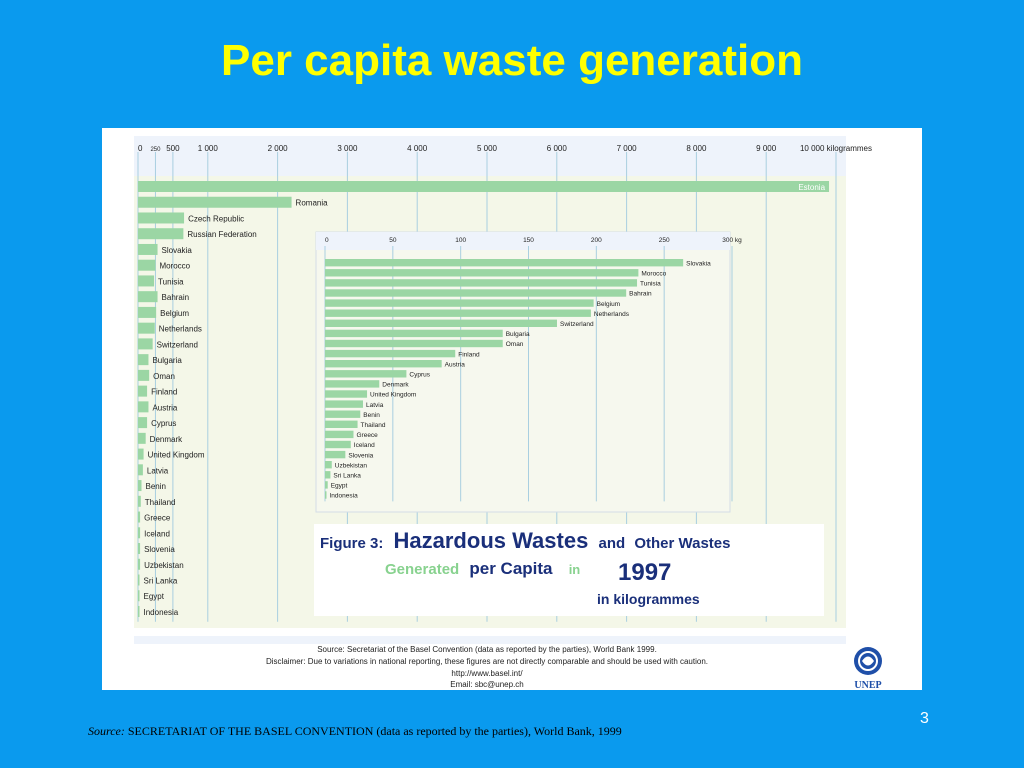 This screenshot has width=1024, height=768. I want to click on inset-bar-label: Bahrain, so click(640, 294).